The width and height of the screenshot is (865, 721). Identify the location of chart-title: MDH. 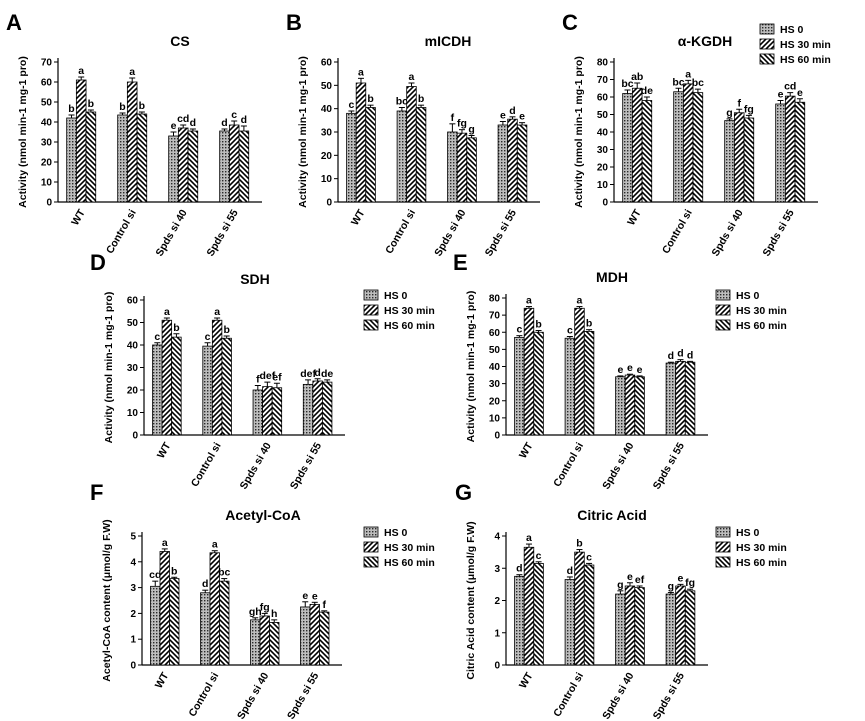
(612, 277).